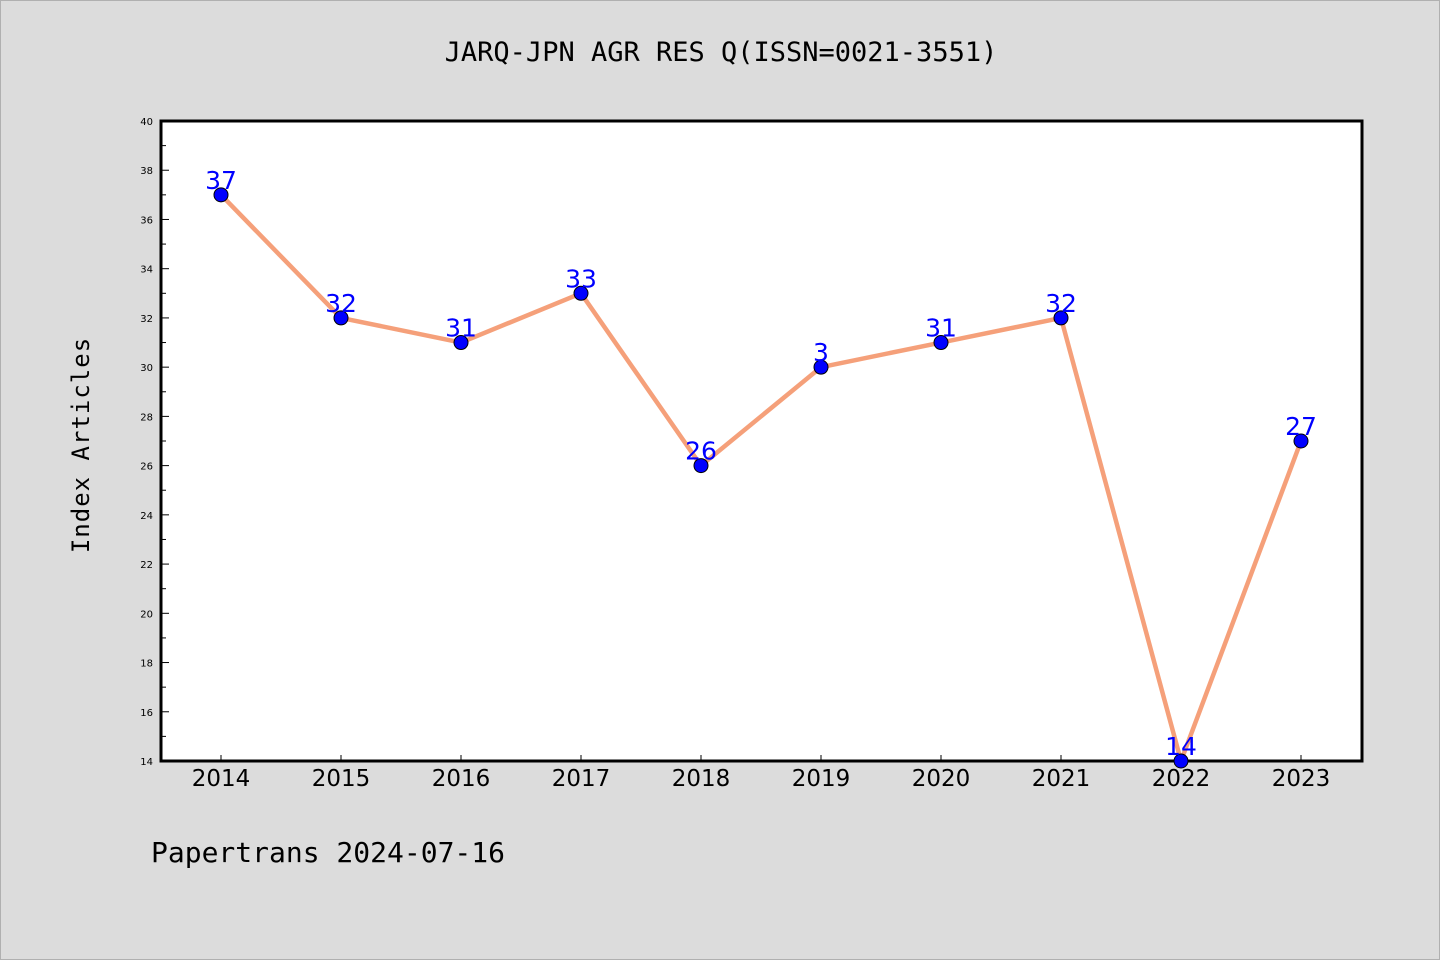 This screenshot has height=960, width=1440. What do you see at coordinates (146, 516) in the screenshot?
I see `y-tick-label: 24` at bounding box center [146, 516].